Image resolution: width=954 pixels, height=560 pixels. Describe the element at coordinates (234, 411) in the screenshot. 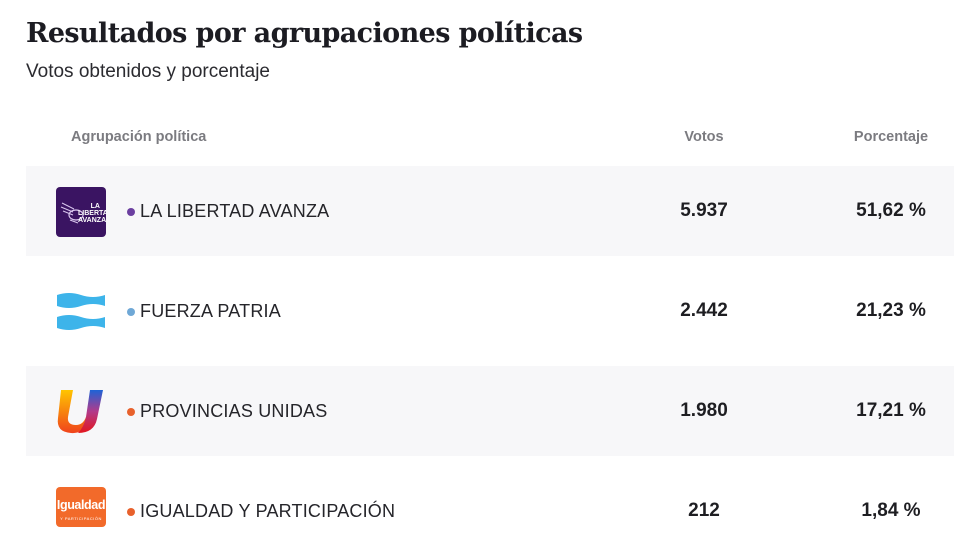

I see `party-name: PROVINCIAS UNIDAS` at that location.